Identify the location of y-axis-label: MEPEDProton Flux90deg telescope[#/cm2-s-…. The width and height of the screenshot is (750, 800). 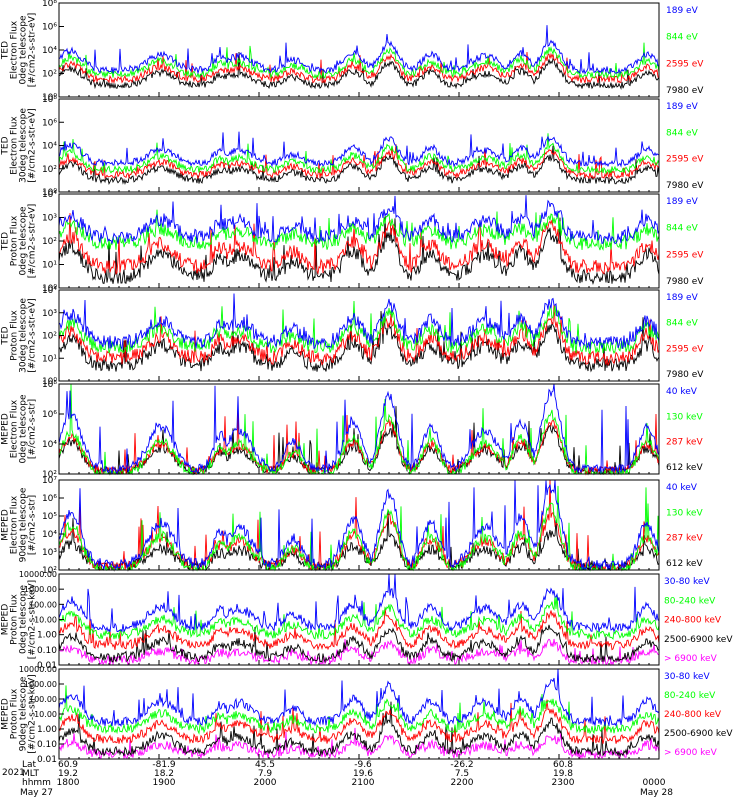
(19, 713).